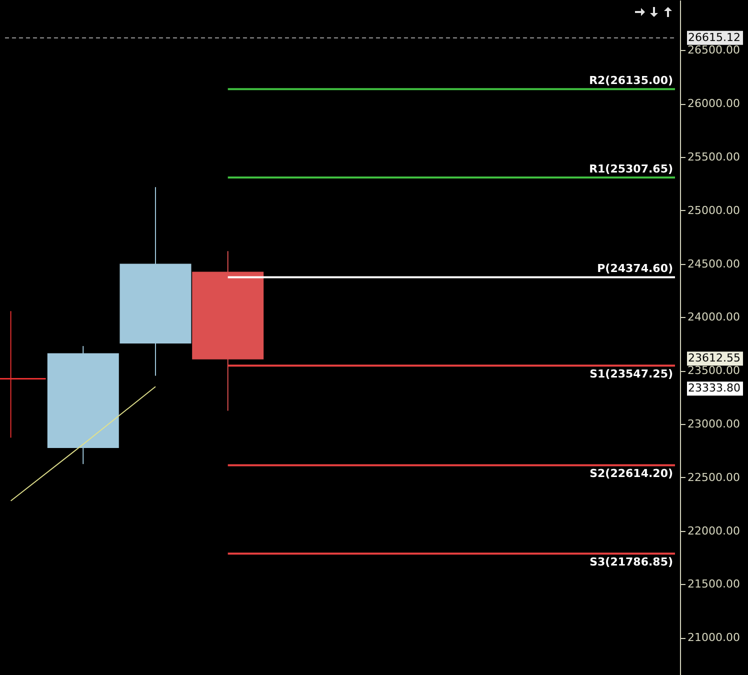 This screenshot has height=675, width=748. I want to click on y-tick-label: 22500.00, so click(714, 477).